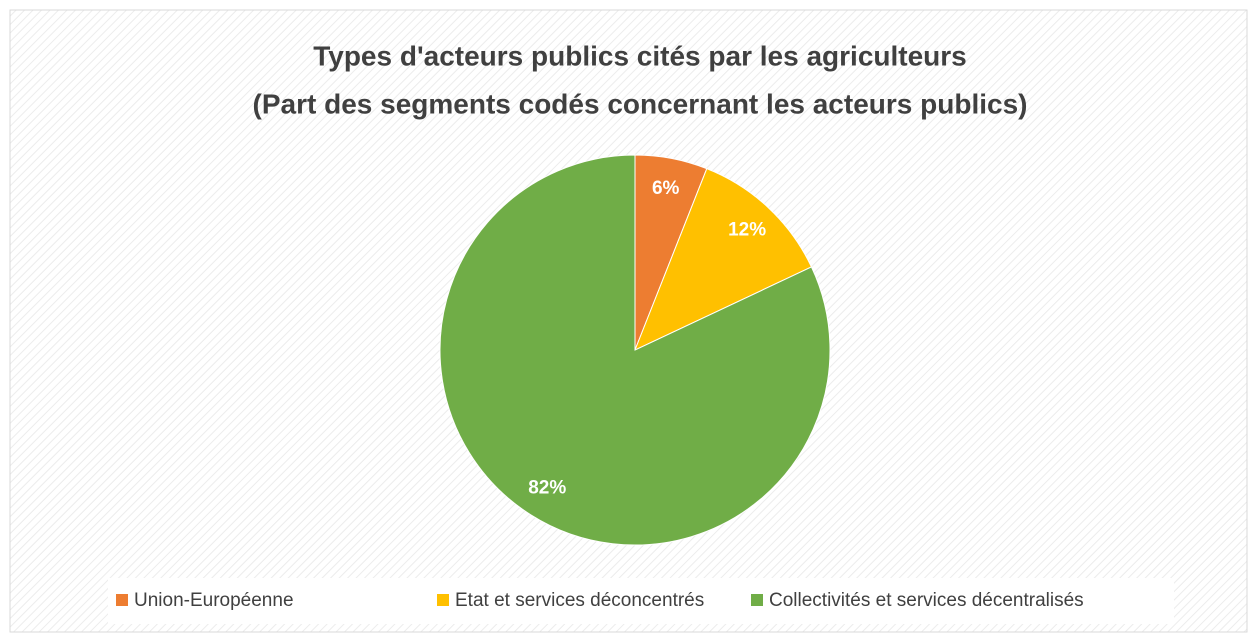 The height and width of the screenshot is (633, 1248). Describe the element at coordinates (747, 230) in the screenshot. I see `value-label: 12%` at that location.